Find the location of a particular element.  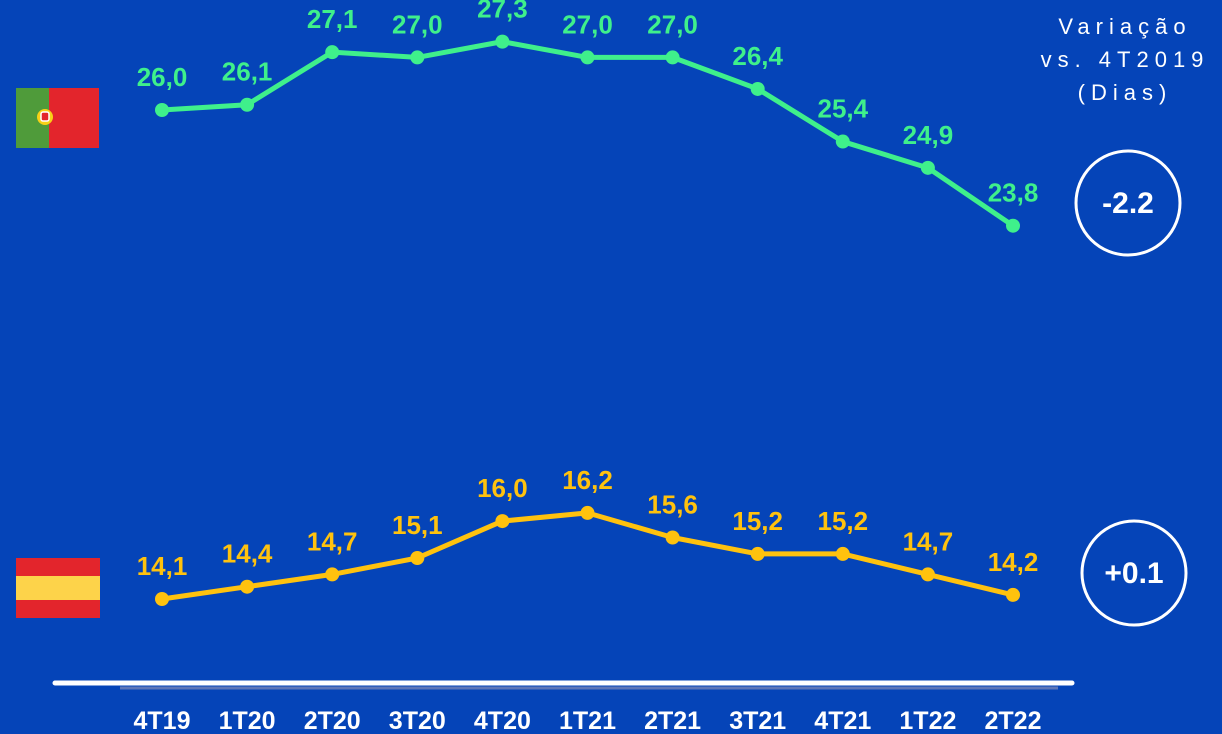

x-tick-label: 3T20 is located at coordinates (417, 720).